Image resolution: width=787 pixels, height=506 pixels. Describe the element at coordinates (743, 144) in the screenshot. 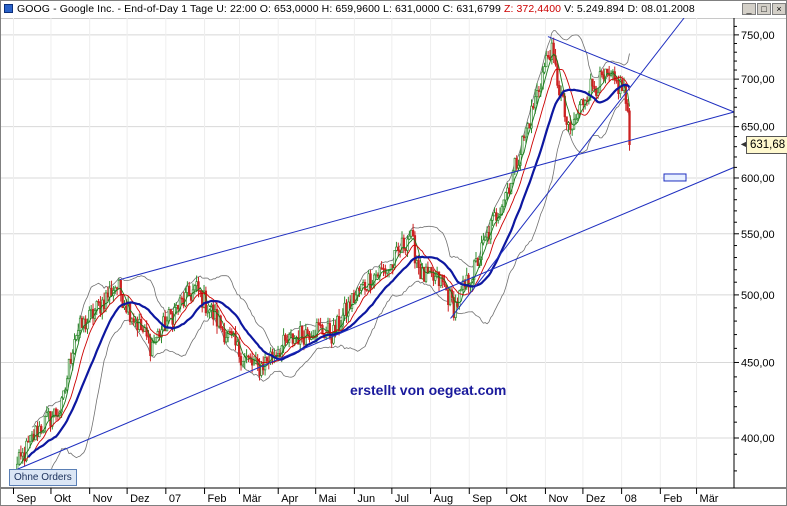

I see `last-price-marker-icon: ◄` at that location.